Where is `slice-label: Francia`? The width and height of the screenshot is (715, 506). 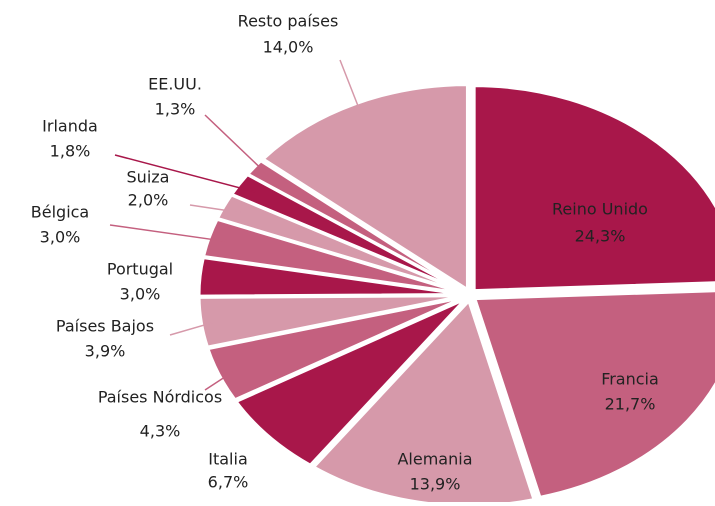
slice-label: Francia is located at coordinates (630, 379).